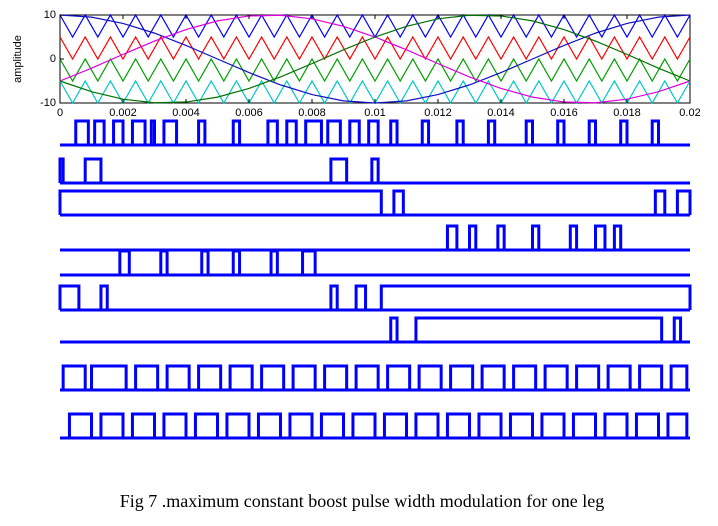 The height and width of the screenshot is (526, 718). What do you see at coordinates (374, 113) in the screenshot?
I see `x-tick-label: 0.01` at bounding box center [374, 113].